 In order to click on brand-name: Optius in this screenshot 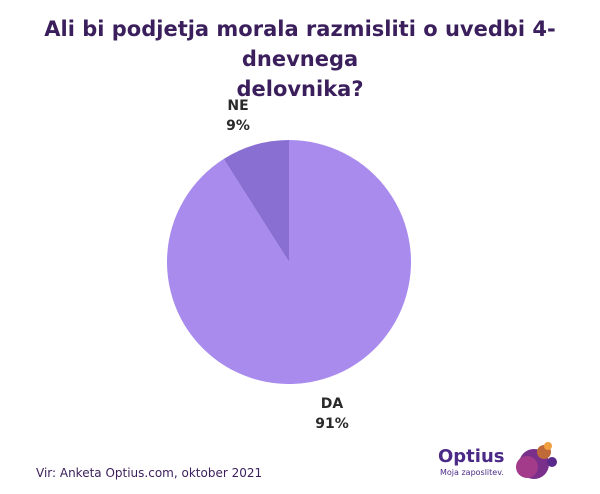, I will do `click(471, 456)`.